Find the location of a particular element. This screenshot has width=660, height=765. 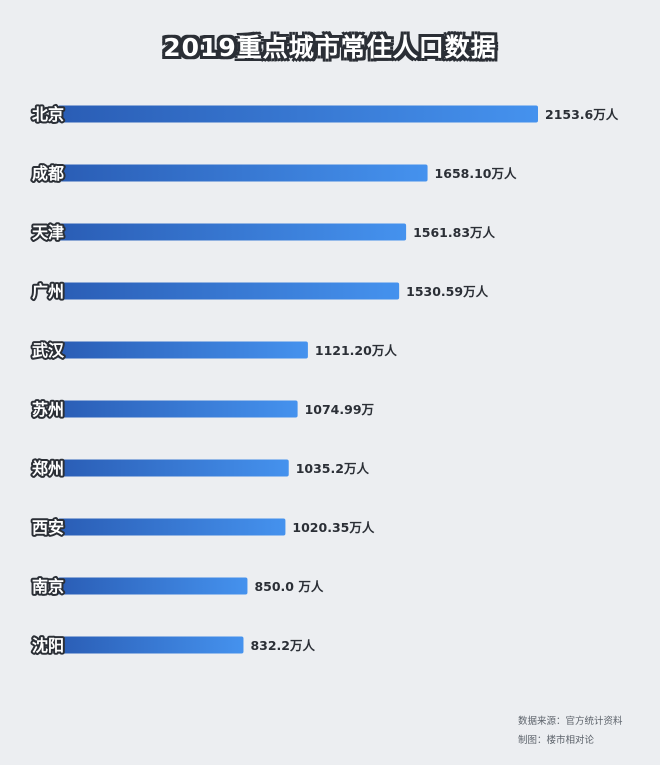

data-label: 850.0 万人 is located at coordinates (288, 586).